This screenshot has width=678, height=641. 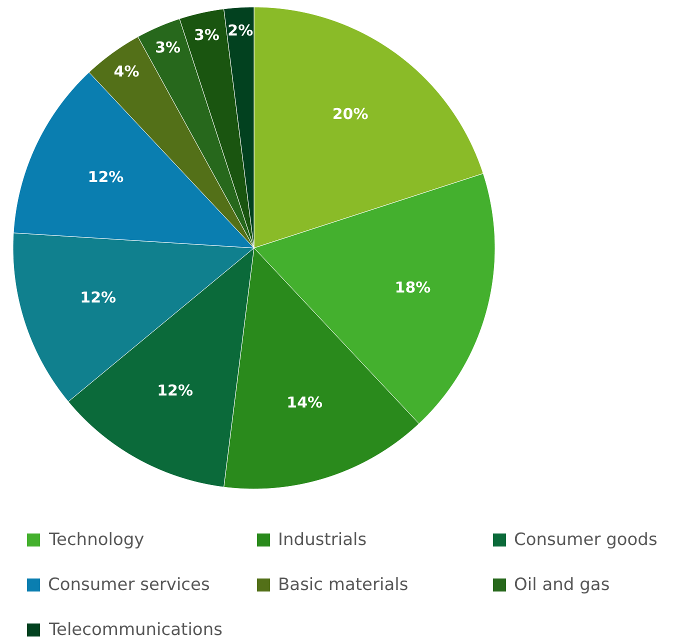 What do you see at coordinates (586, 540) in the screenshot?
I see `legend-label: Consumer goods` at bounding box center [586, 540].